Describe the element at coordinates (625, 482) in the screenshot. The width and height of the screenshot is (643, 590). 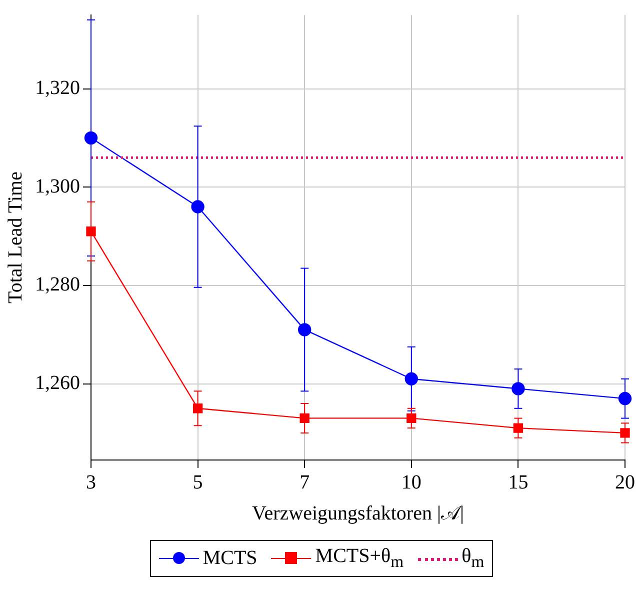
I see `x-tick-label: 20` at that location.